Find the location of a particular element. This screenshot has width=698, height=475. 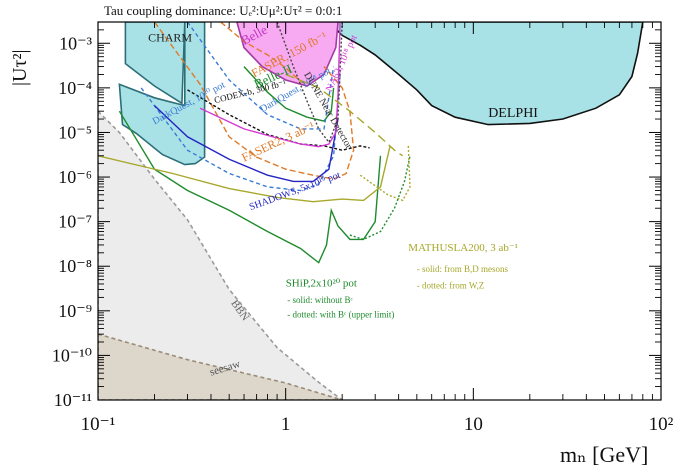

series-belle-ii is located at coordinates (289, 94).